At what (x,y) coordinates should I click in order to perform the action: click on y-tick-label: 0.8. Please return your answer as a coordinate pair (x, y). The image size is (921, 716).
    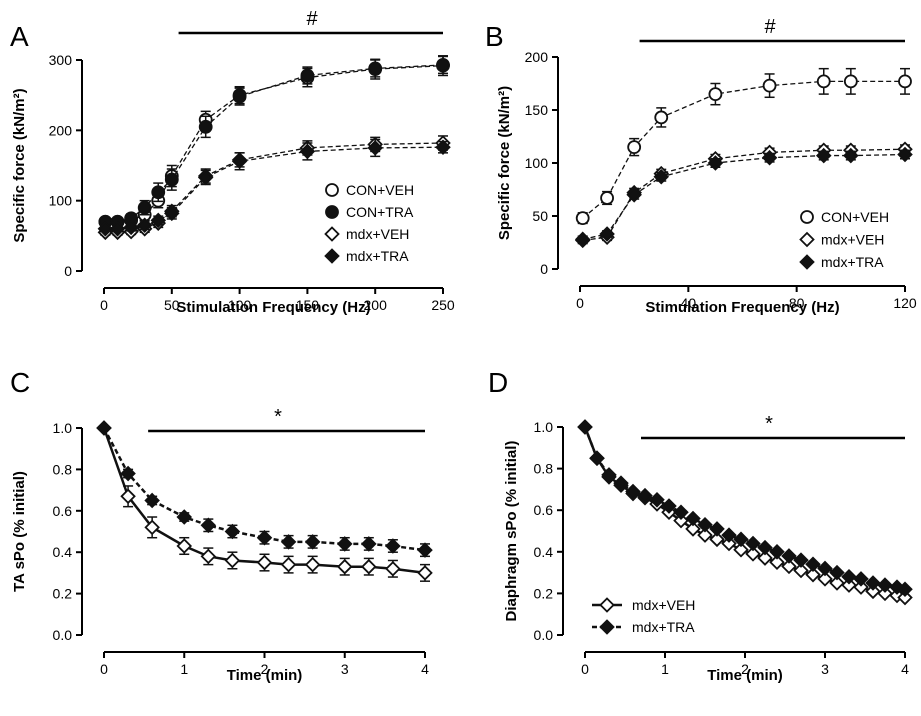
    Looking at the image, I should click on (544, 469).